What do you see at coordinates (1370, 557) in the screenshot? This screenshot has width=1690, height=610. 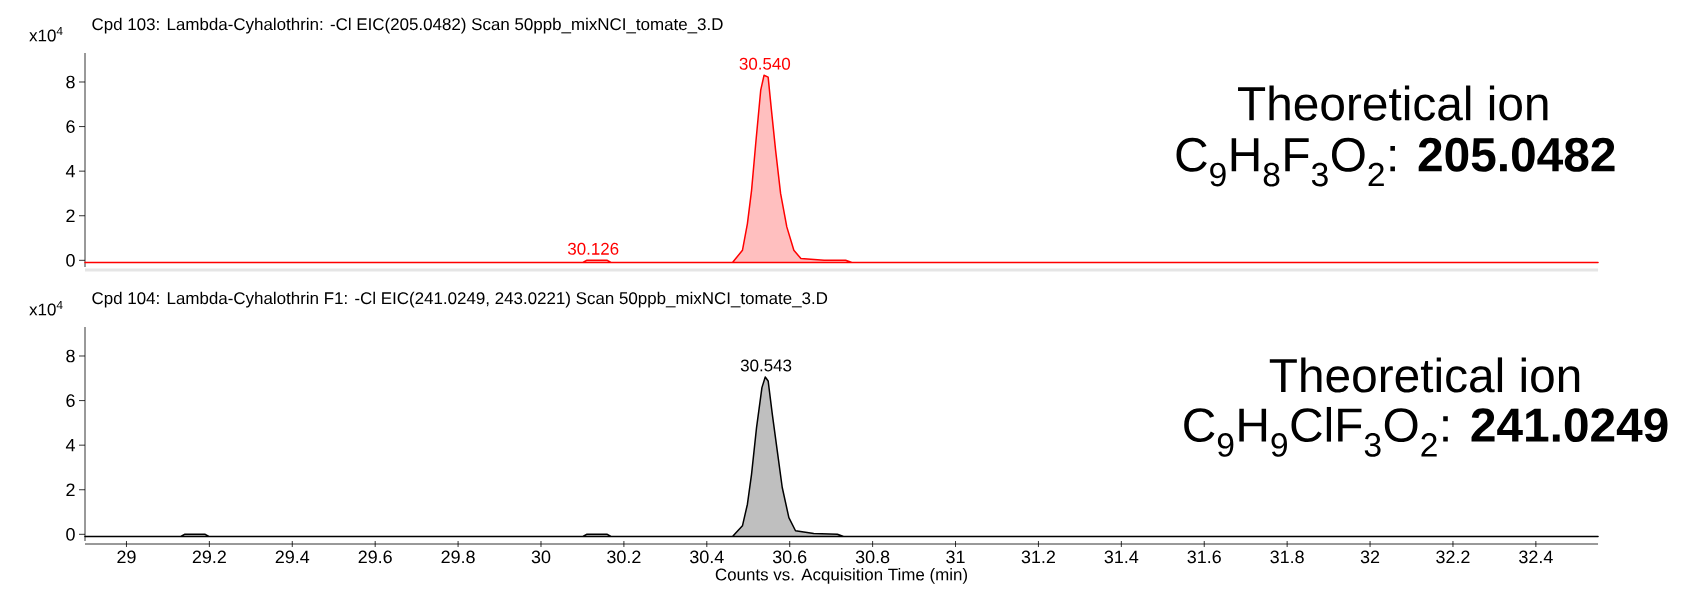 I see `x-tick-label: 32` at bounding box center [1370, 557].